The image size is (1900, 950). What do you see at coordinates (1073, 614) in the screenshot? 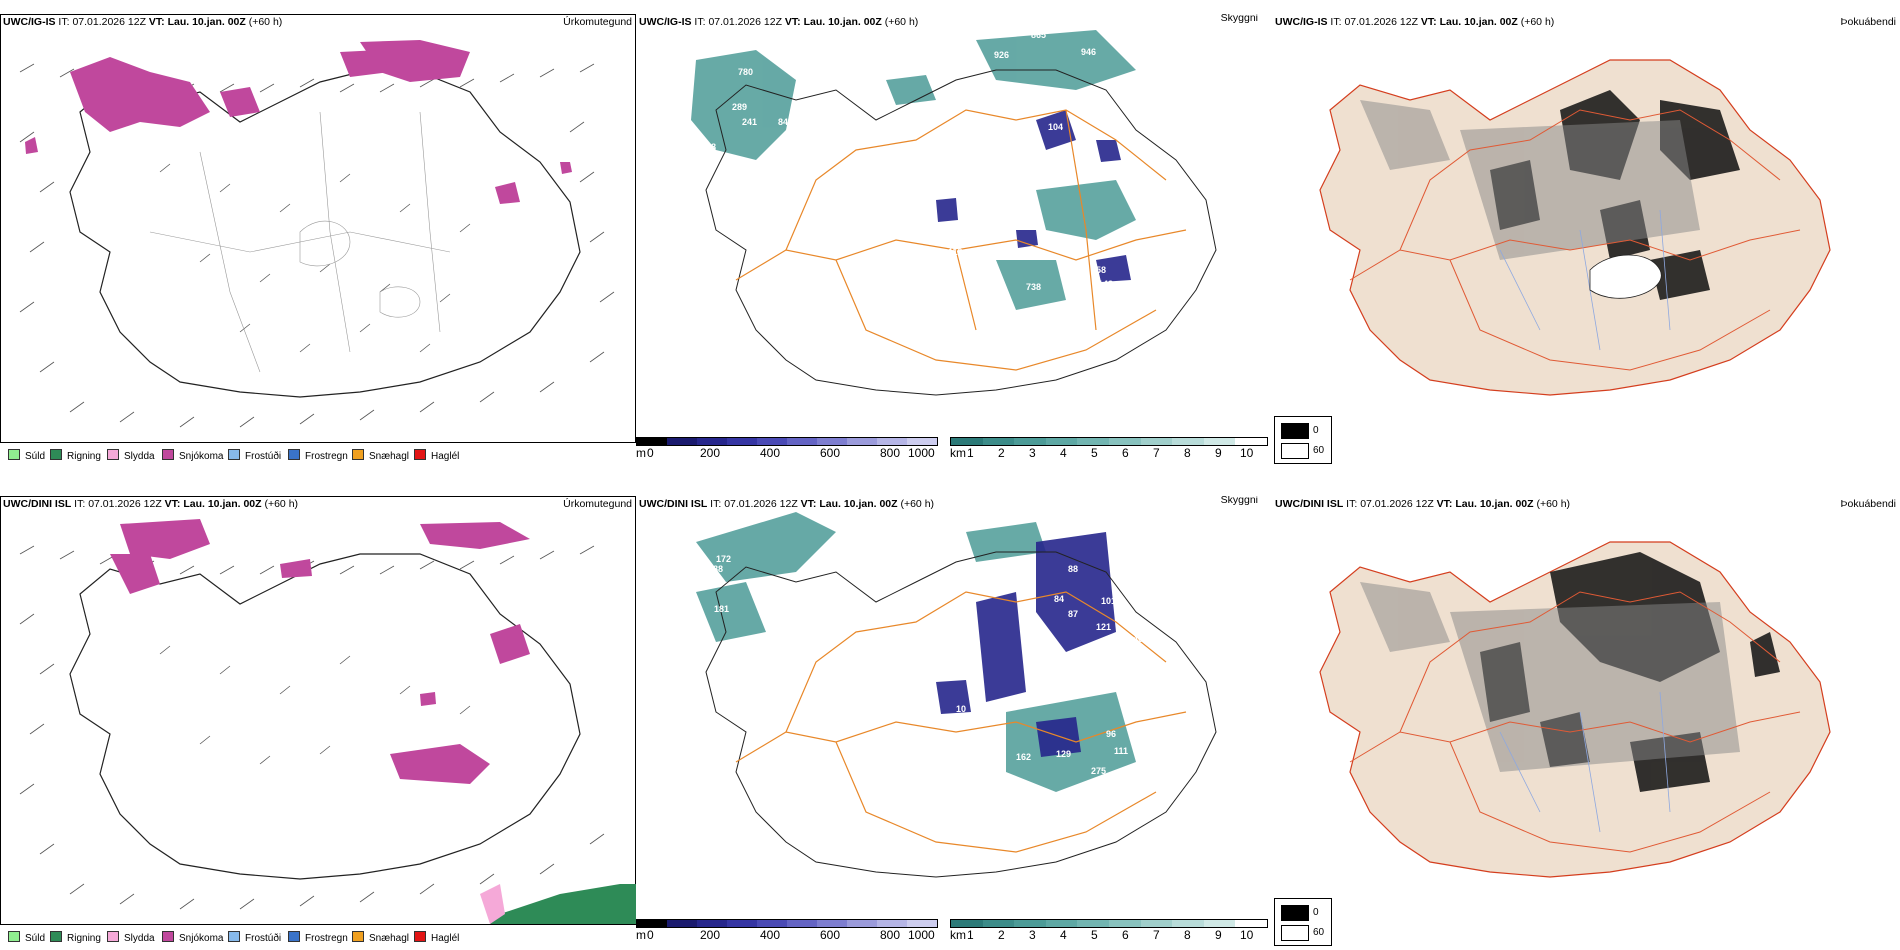
I see `vis-value: 87` at bounding box center [1073, 614].